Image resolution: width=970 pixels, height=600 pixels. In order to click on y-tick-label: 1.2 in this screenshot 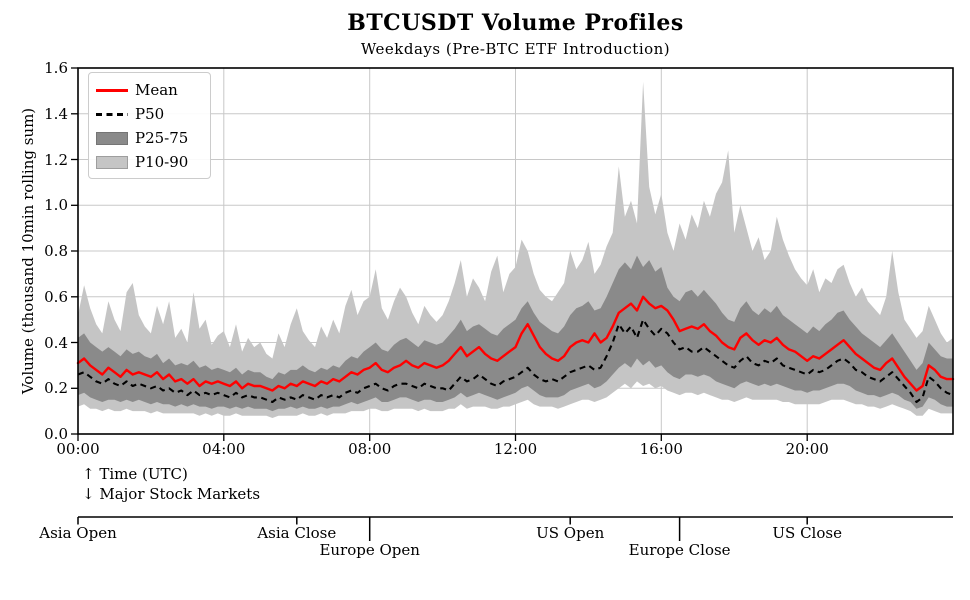, I will do `click(56, 159)`.